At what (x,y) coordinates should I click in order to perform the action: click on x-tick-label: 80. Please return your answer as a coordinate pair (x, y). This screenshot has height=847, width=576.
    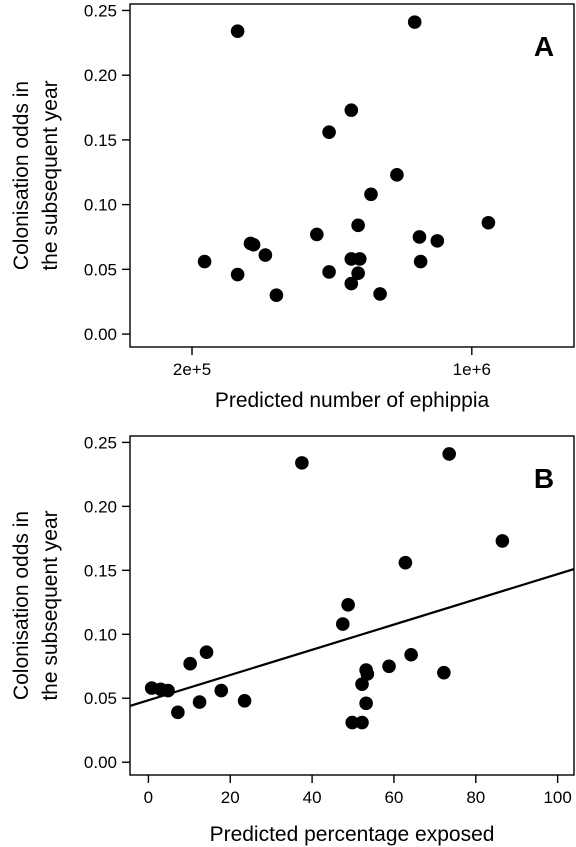
    Looking at the image, I should click on (475, 797).